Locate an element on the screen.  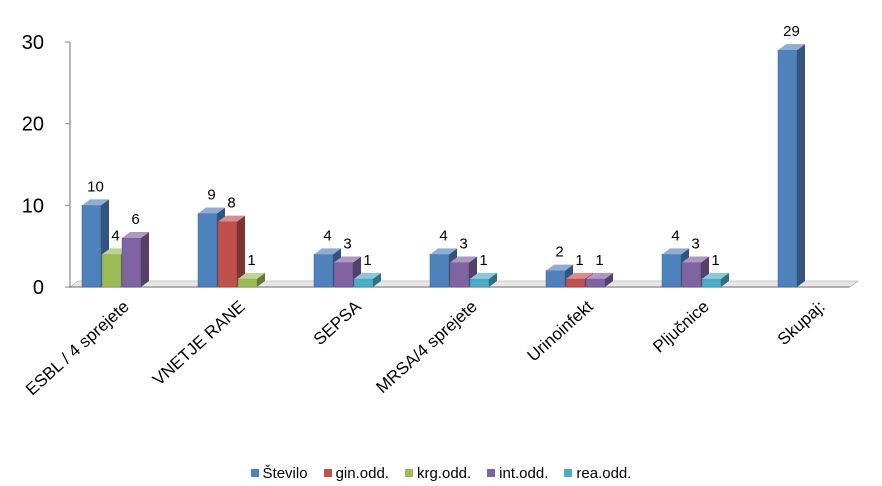
data-label: 29 is located at coordinates (791, 31).